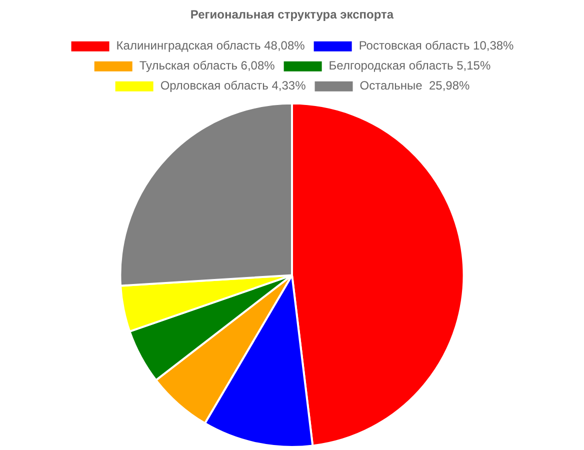 The height and width of the screenshot is (450, 584). What do you see at coordinates (415, 85) in the screenshot?
I see `legend-label: Остальные 25,98%` at bounding box center [415, 85].